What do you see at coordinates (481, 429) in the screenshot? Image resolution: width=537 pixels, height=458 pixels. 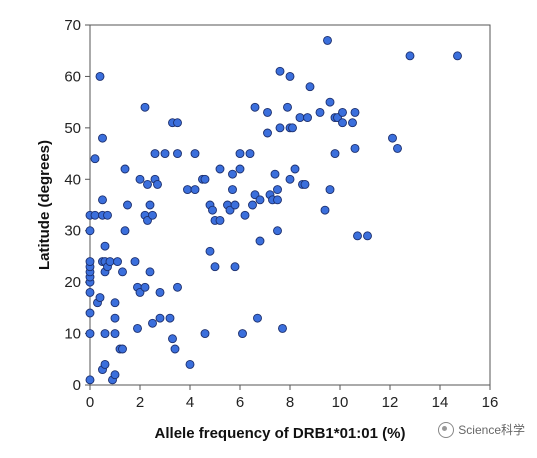 I see `watermark: Science科学` at bounding box center [481, 429].